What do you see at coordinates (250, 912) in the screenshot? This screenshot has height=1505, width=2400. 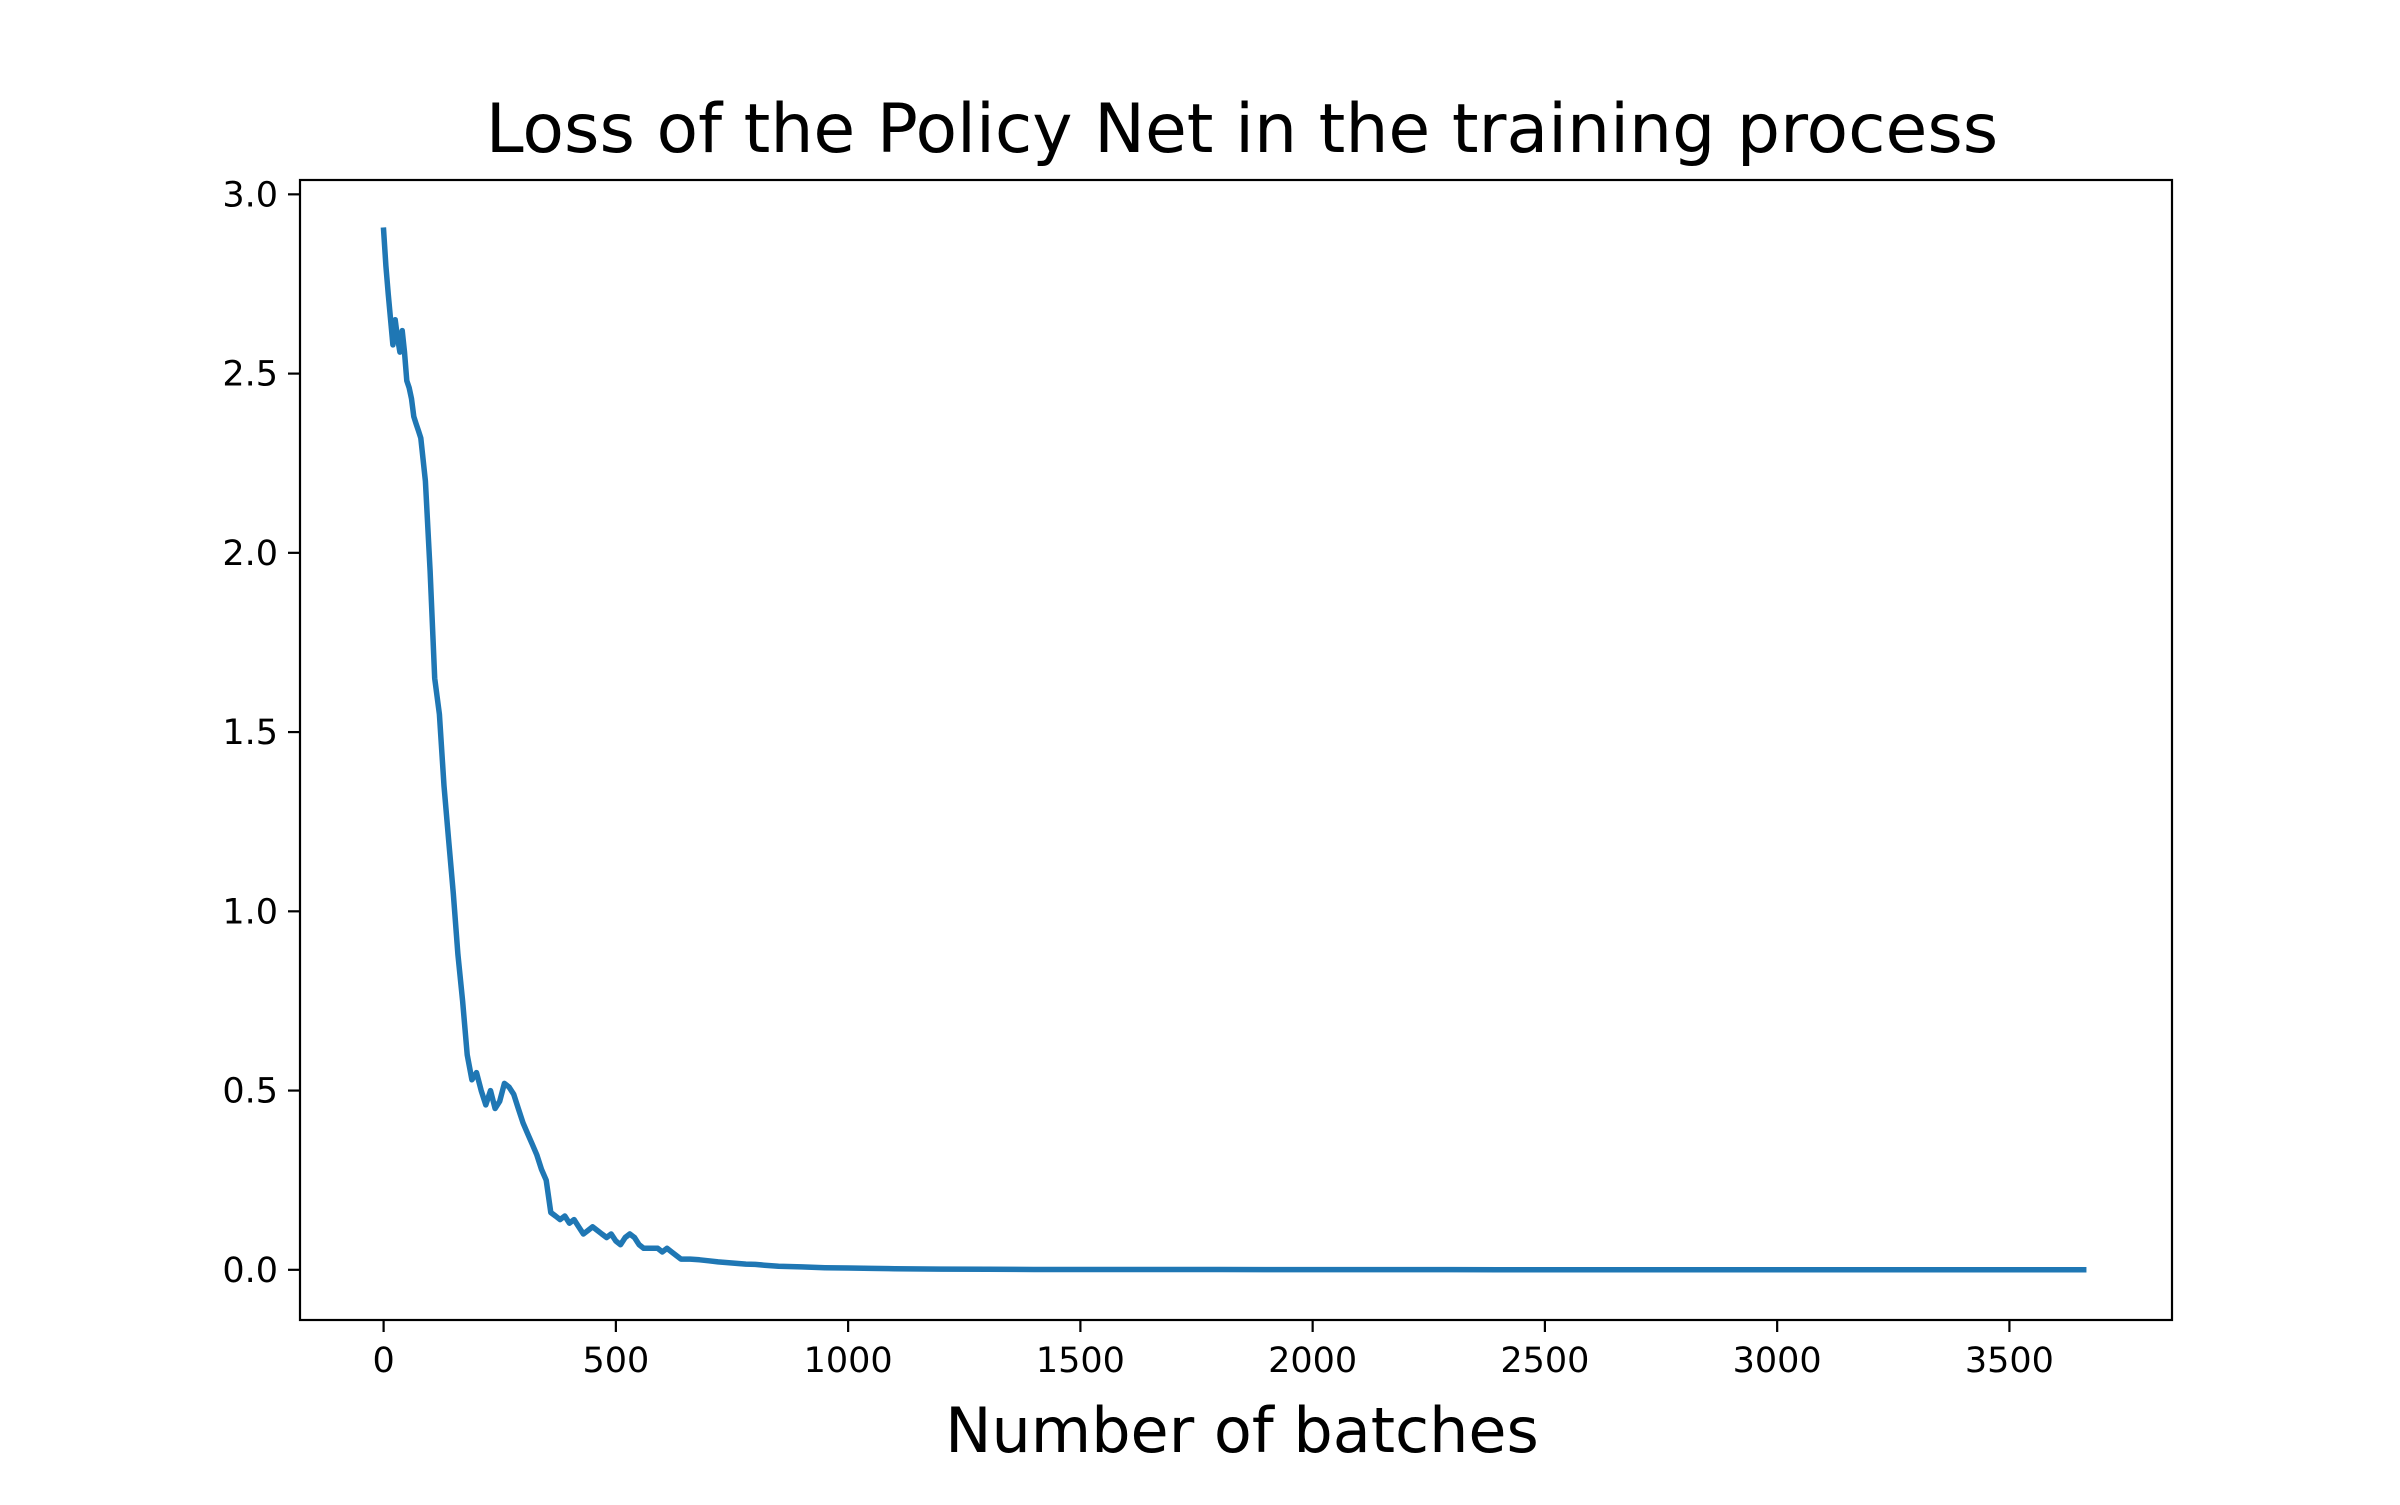 I see `y-tick-label: 1.0` at bounding box center [250, 912].